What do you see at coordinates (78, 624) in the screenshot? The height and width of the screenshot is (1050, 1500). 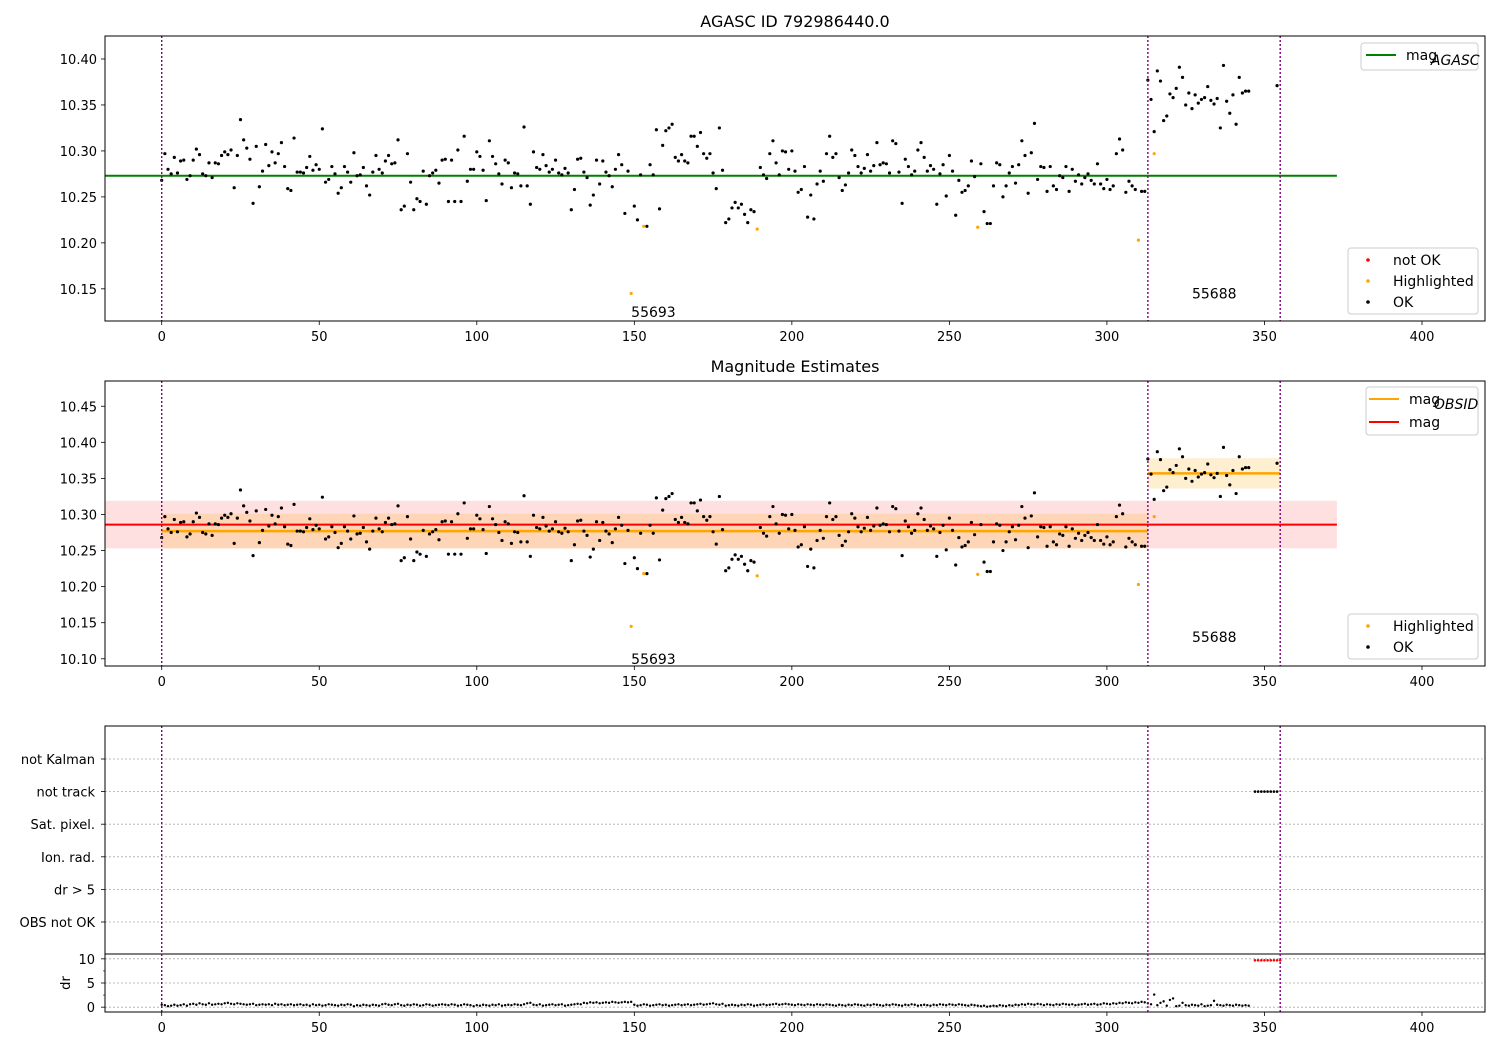 I see `y-tick-label: 10.15` at bounding box center [78, 624].